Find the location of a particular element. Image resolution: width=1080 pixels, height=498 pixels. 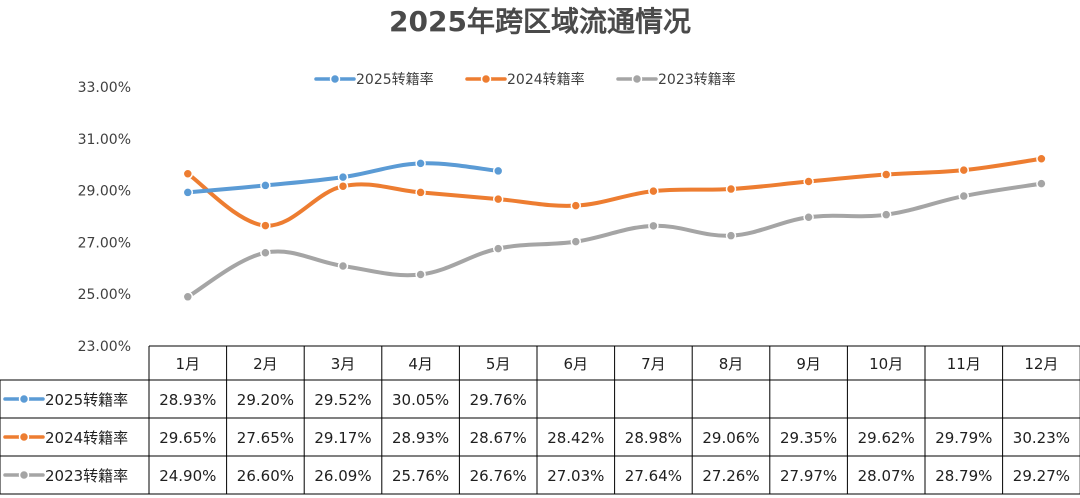

data-label: 29.20% is located at coordinates (265, 400).